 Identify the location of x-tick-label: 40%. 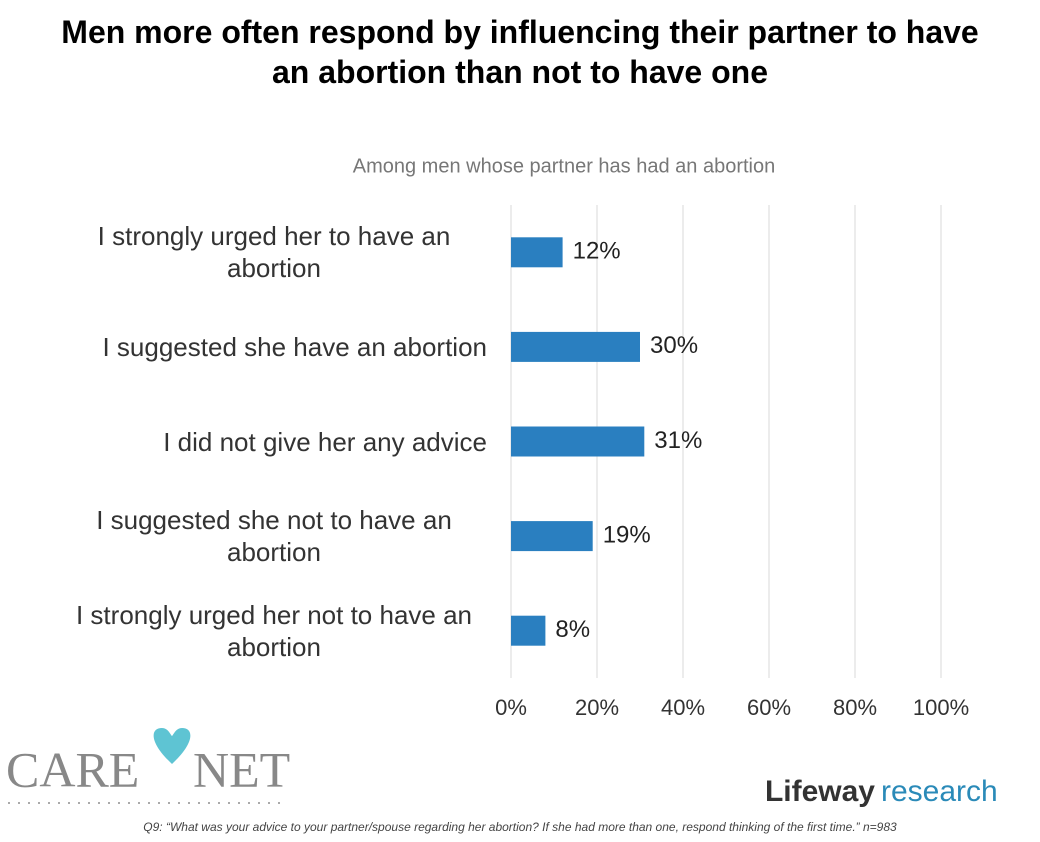
(683, 707).